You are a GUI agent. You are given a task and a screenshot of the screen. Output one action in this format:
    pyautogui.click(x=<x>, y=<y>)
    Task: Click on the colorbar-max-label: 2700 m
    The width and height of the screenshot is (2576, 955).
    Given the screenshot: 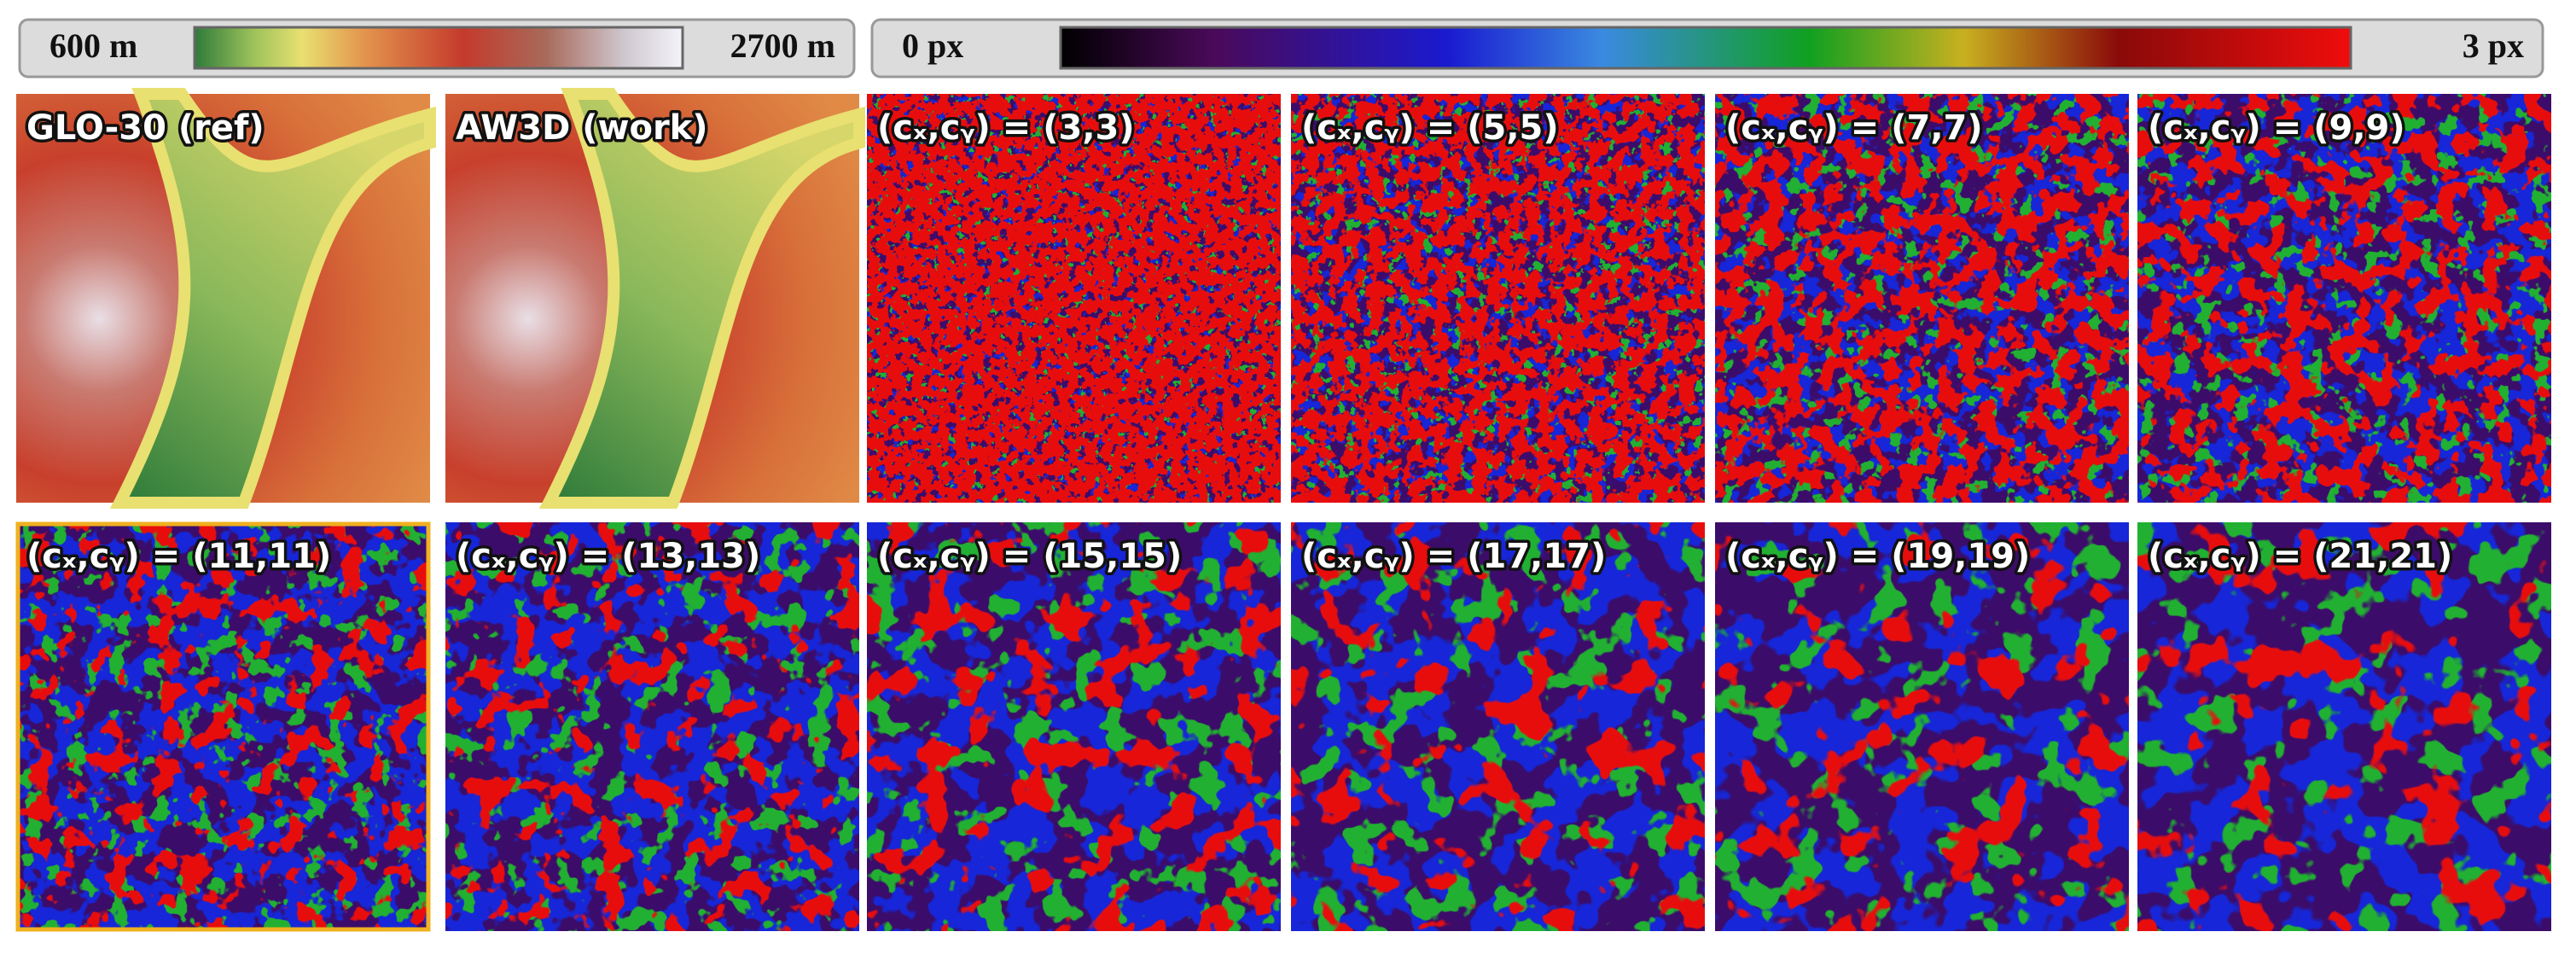 What is the action you would take?
    pyautogui.click(x=782, y=45)
    